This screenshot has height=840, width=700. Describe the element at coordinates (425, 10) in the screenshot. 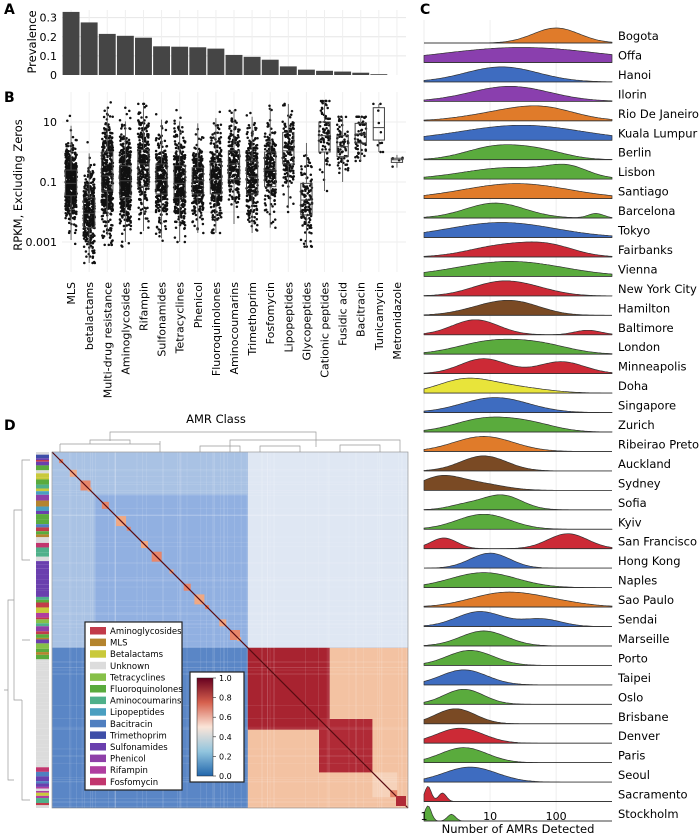

I see `panel-letter-c: C` at that location.